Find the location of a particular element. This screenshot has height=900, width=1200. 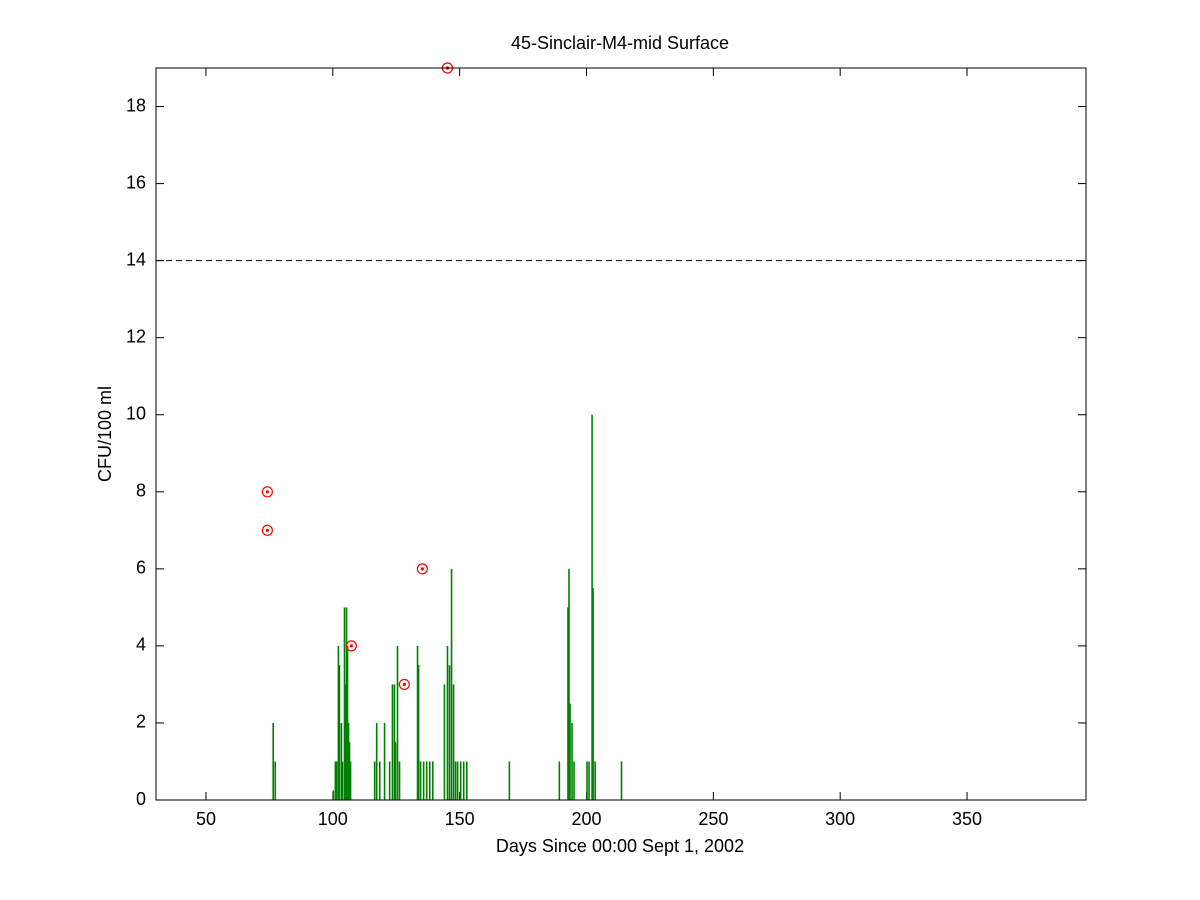

x-tick-label: 250 is located at coordinates (713, 819).